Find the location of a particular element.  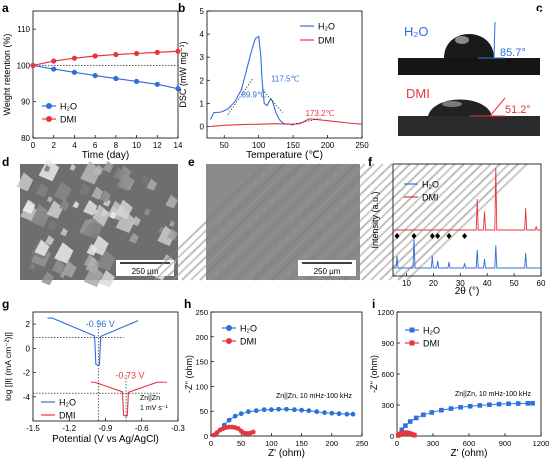

legend-h2o-label: H₂O is located at coordinates (248, 329).